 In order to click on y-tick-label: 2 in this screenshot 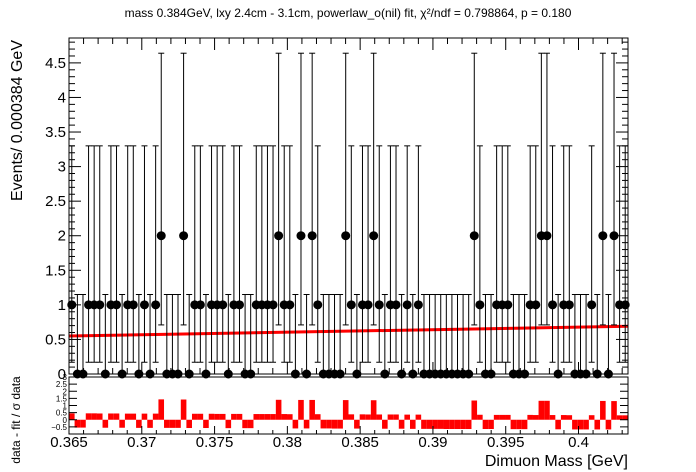, I will do `click(62, 236)`.